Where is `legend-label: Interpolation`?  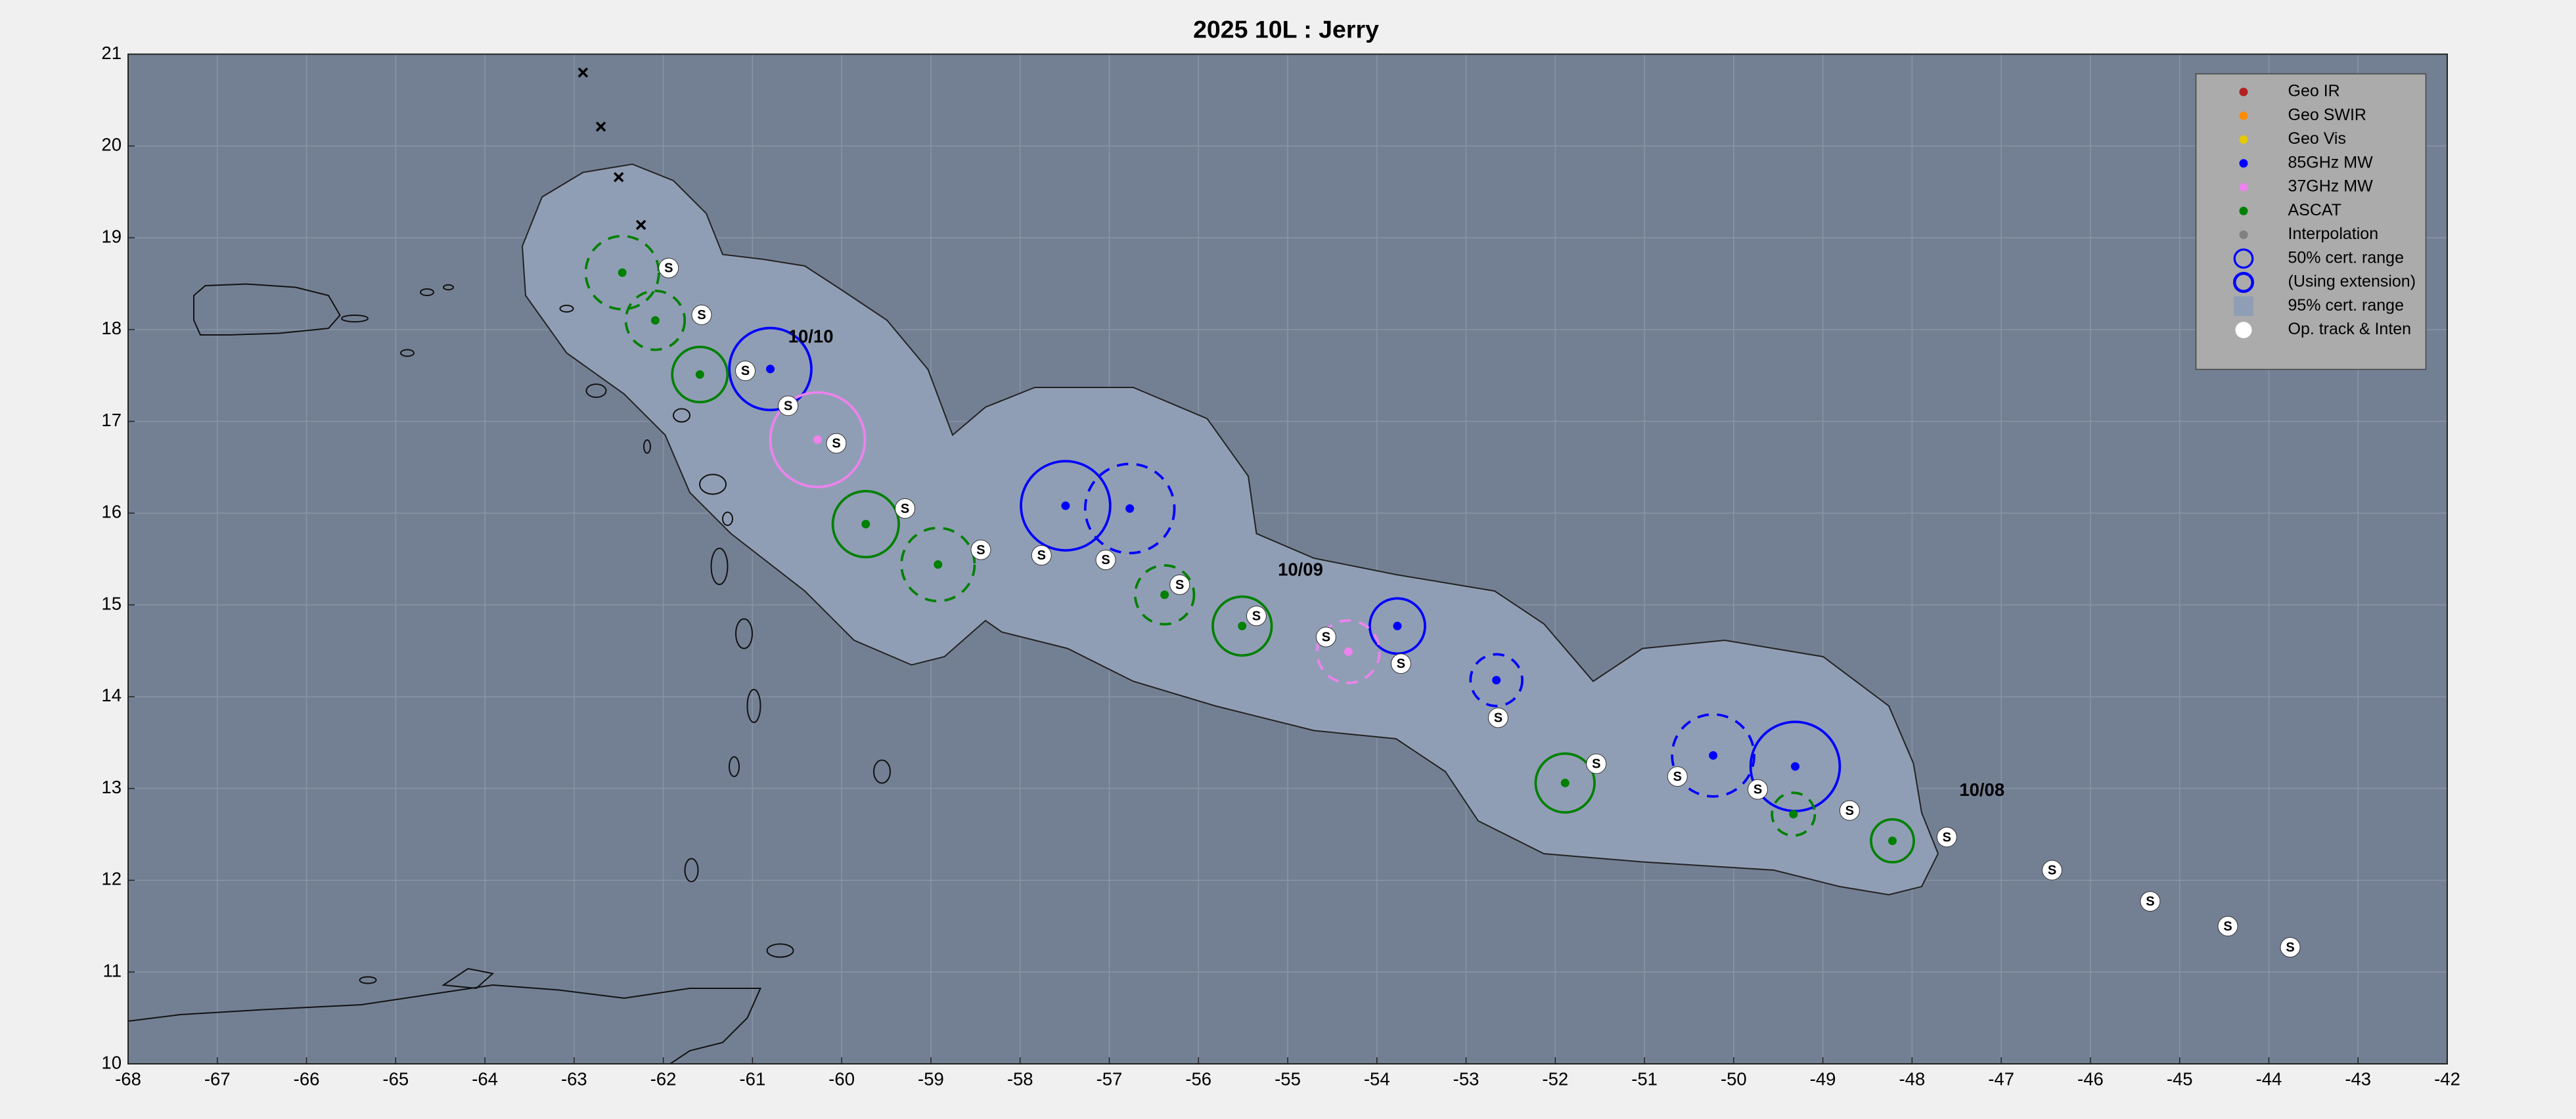 legend-label: Interpolation is located at coordinates (2333, 234).